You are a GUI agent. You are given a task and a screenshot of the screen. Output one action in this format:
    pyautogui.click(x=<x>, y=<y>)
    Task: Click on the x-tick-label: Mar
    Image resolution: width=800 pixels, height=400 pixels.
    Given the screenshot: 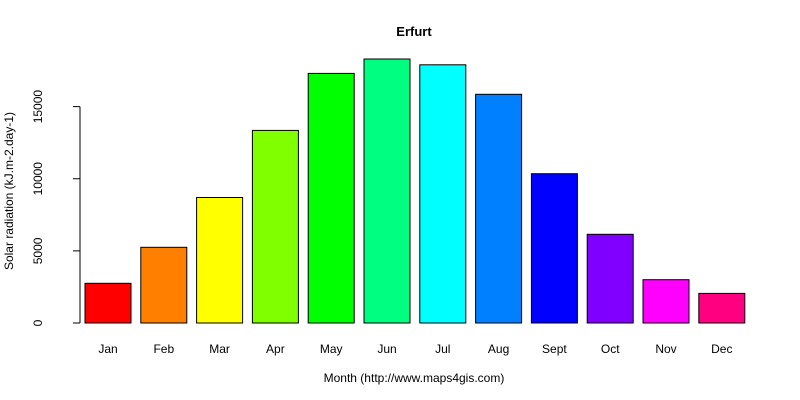 What is the action you would take?
    pyautogui.click(x=219, y=349)
    